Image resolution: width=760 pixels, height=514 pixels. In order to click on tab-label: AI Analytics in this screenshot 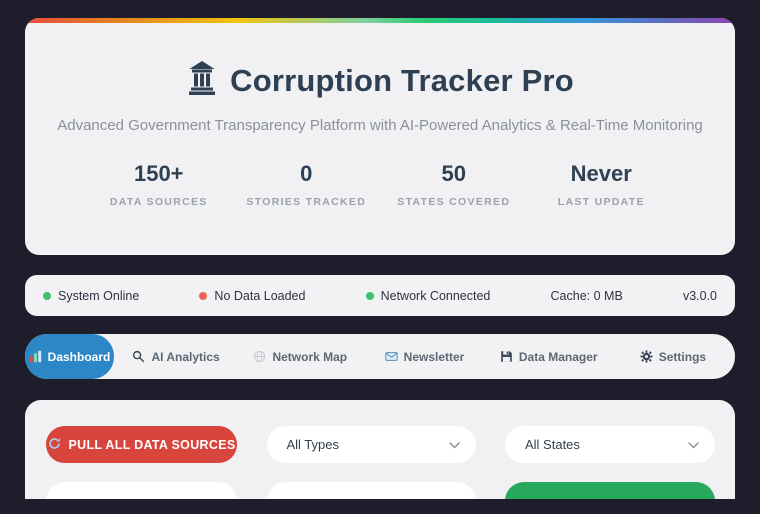, I will do `click(185, 356)`.